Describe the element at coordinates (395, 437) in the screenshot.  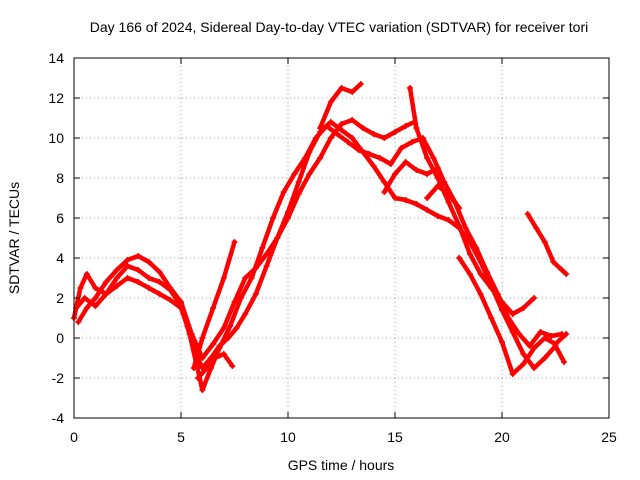
I see `x-tick-label: 15` at that location.